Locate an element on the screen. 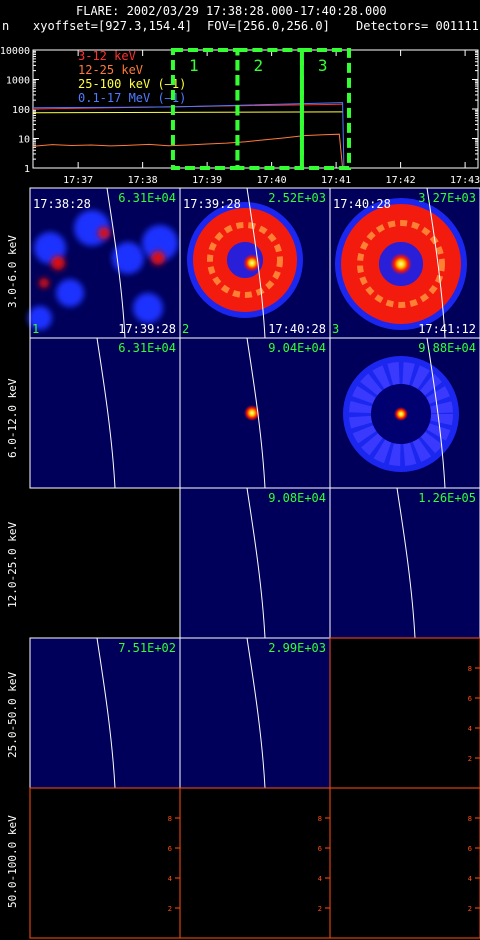 The height and width of the screenshot is (940, 480). image-panel: 7.51E+02 is located at coordinates (105, 713).